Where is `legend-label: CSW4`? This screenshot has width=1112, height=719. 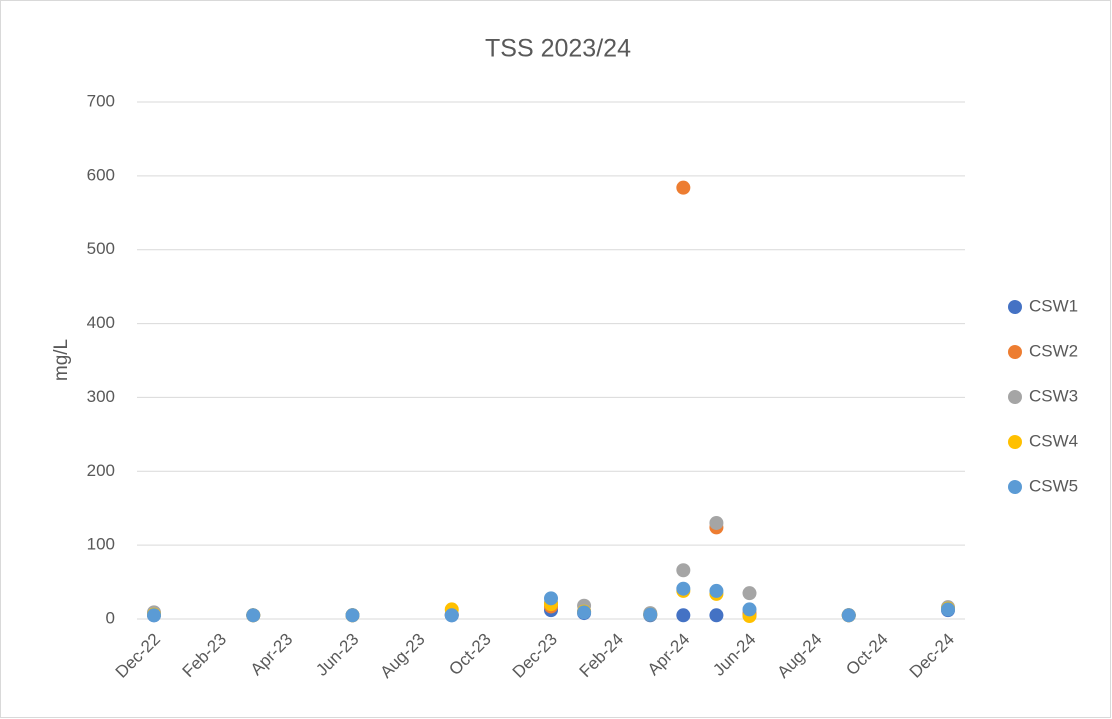
legend-label: CSW4 is located at coordinates (1053, 440).